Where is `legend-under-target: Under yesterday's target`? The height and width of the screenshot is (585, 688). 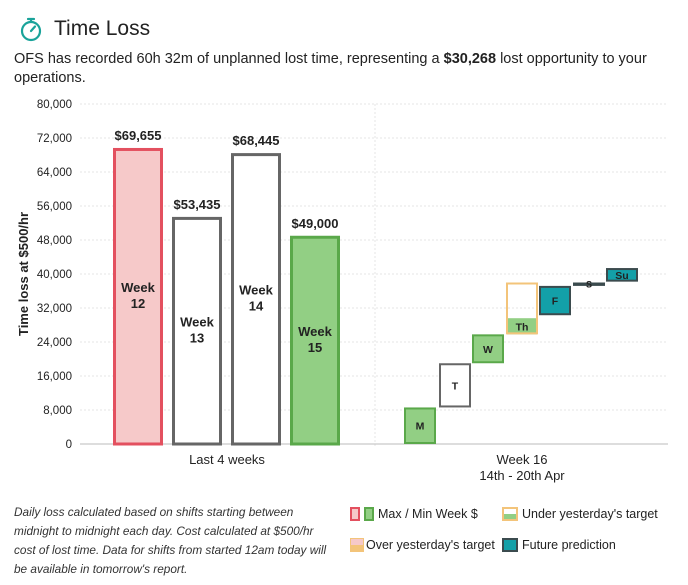 legend-under-target: Under yesterday's target is located at coordinates (580, 514).